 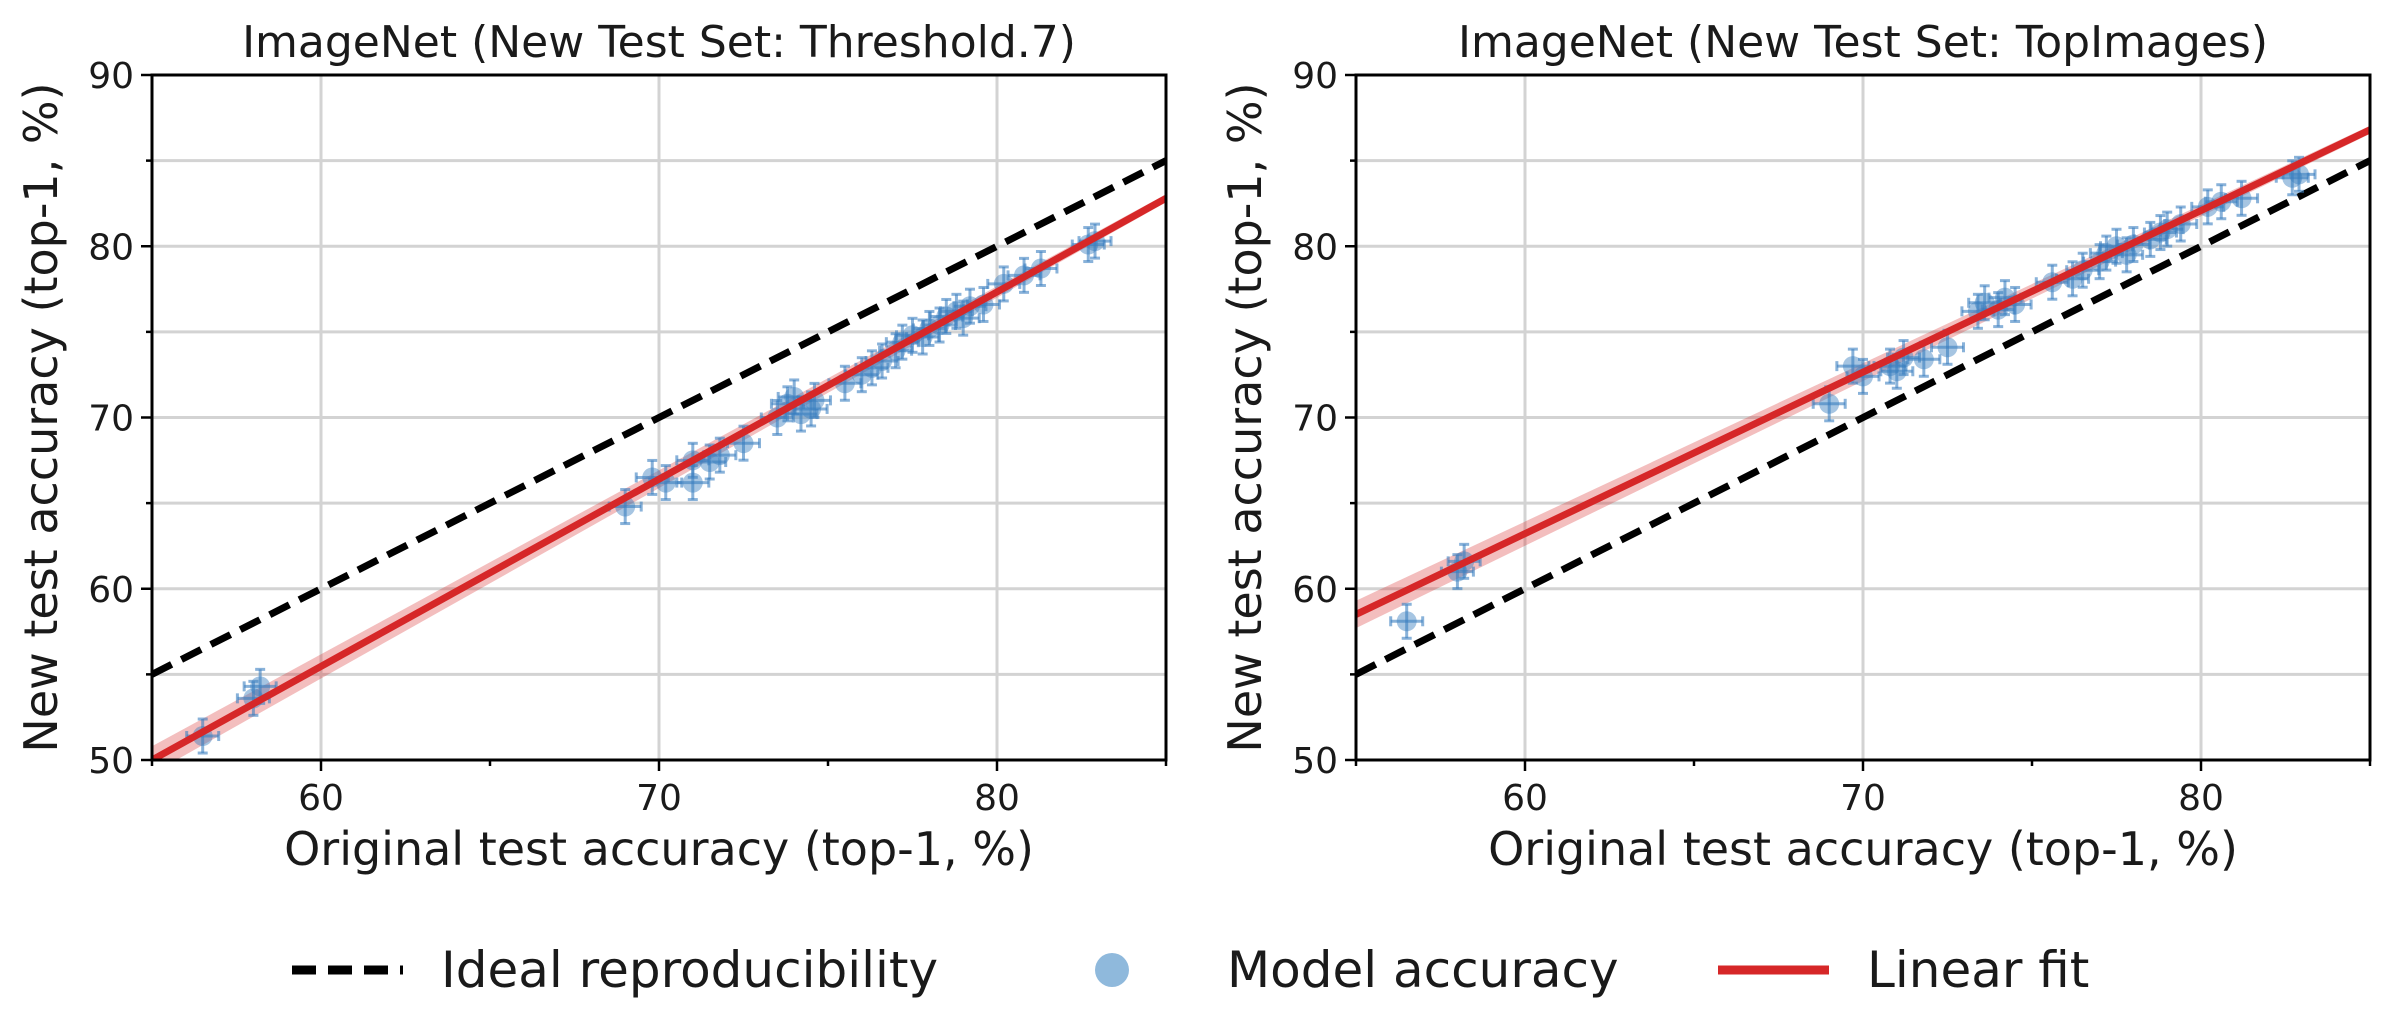 What do you see at coordinates (1112, 970) in the screenshot?
I see `circle-marker-icon` at bounding box center [1112, 970].